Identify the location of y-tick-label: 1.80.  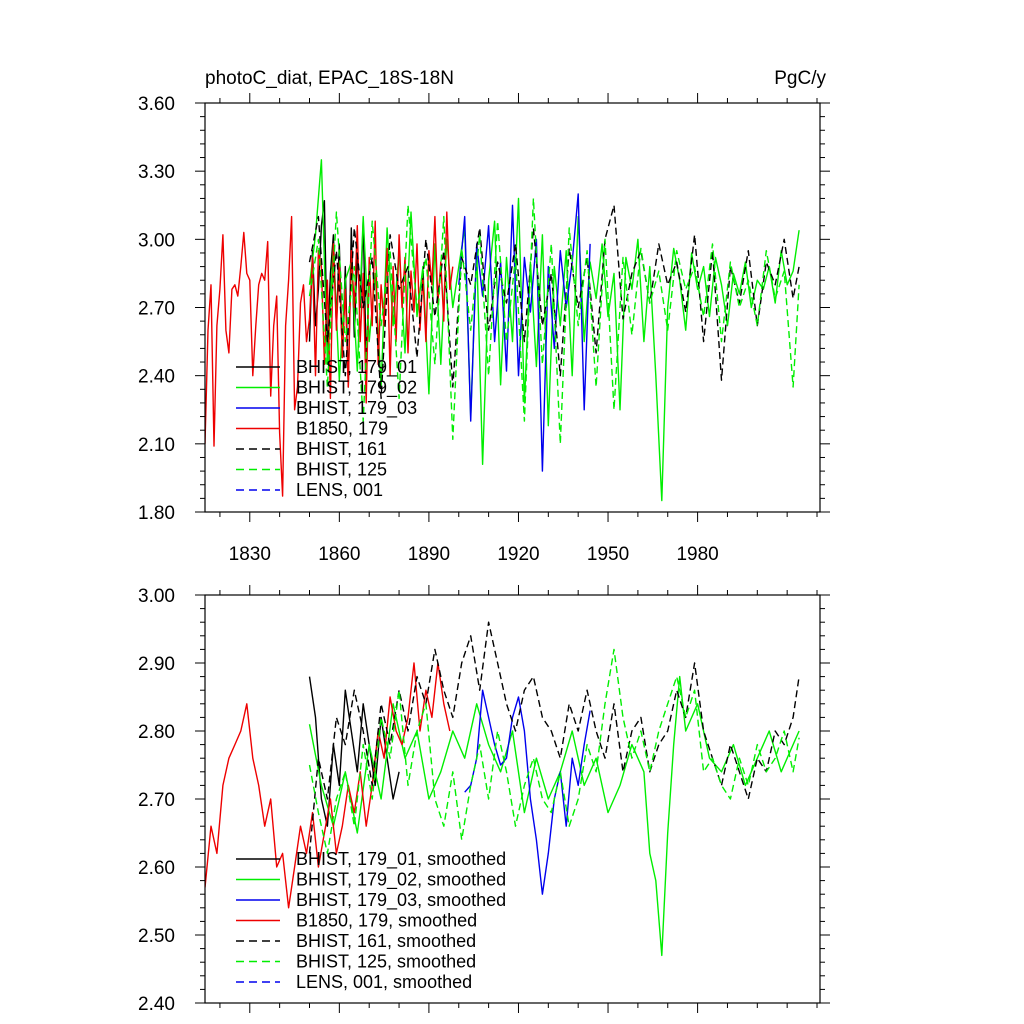
(156, 513).